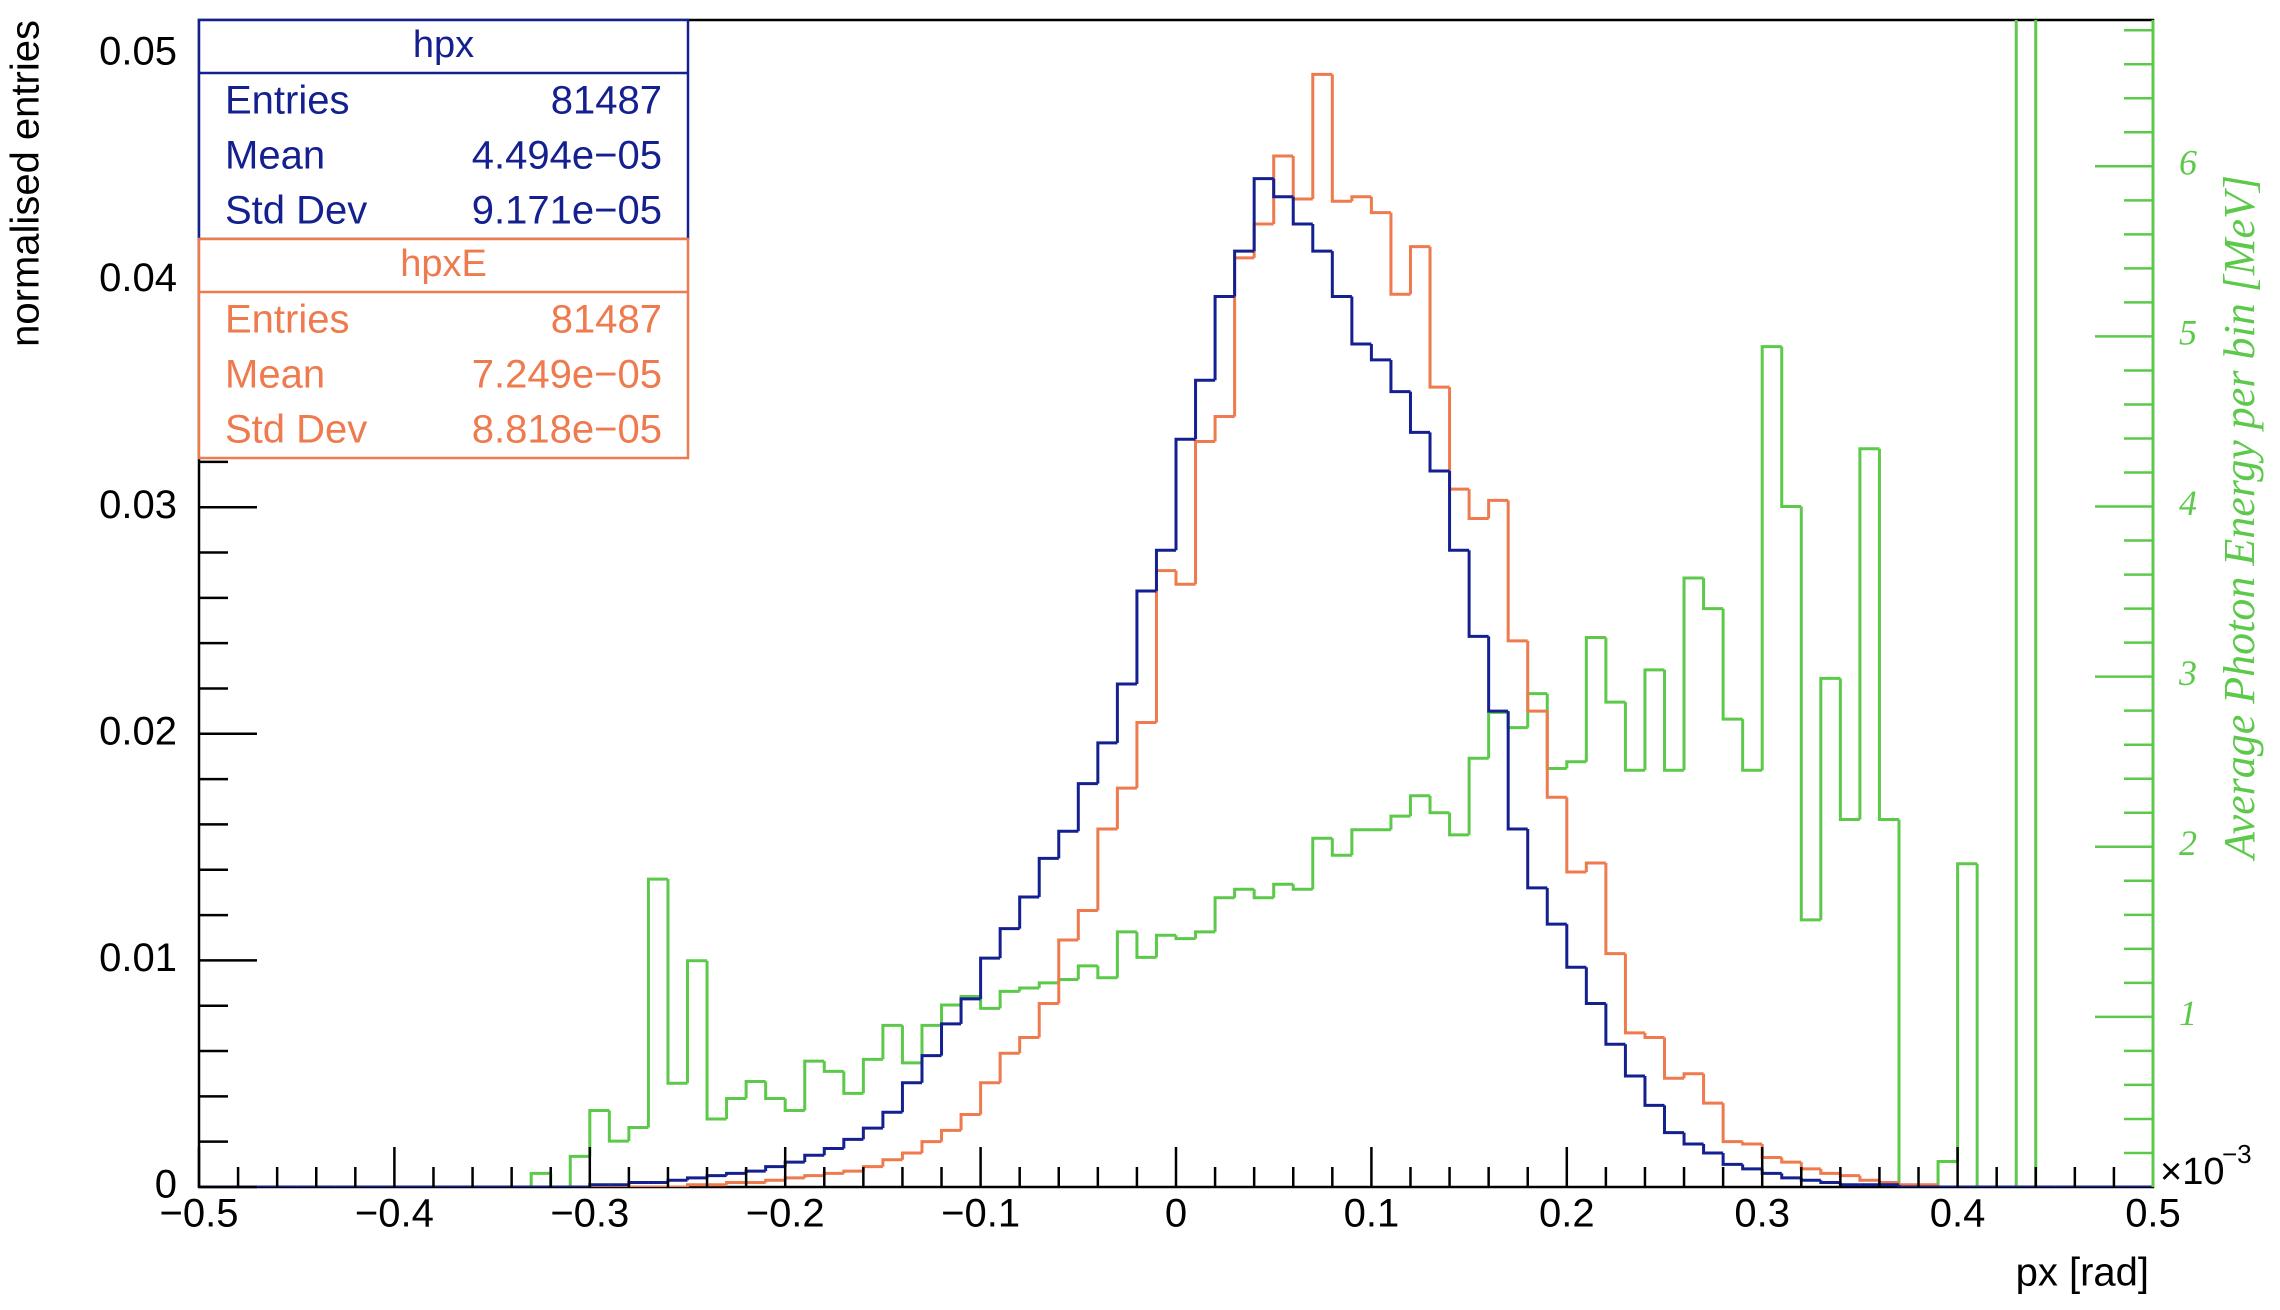 This screenshot has width=2280, height=1310. I want to click on x-axis-title: px [rad], so click(2082, 1273).